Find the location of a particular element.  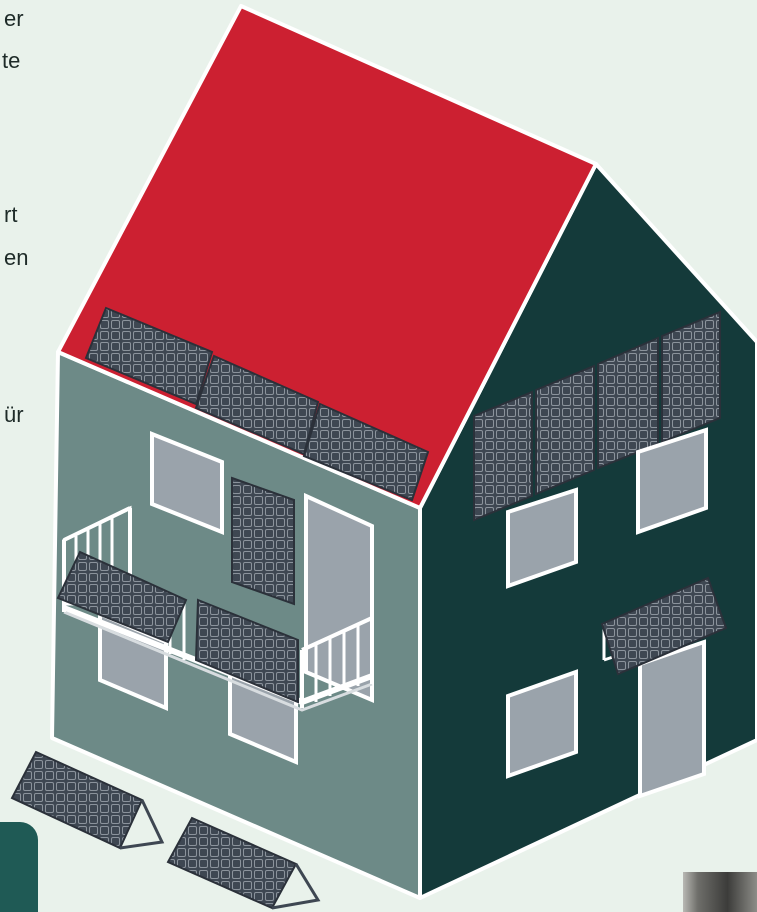

roof-solar-panels is located at coordinates (257, 404).